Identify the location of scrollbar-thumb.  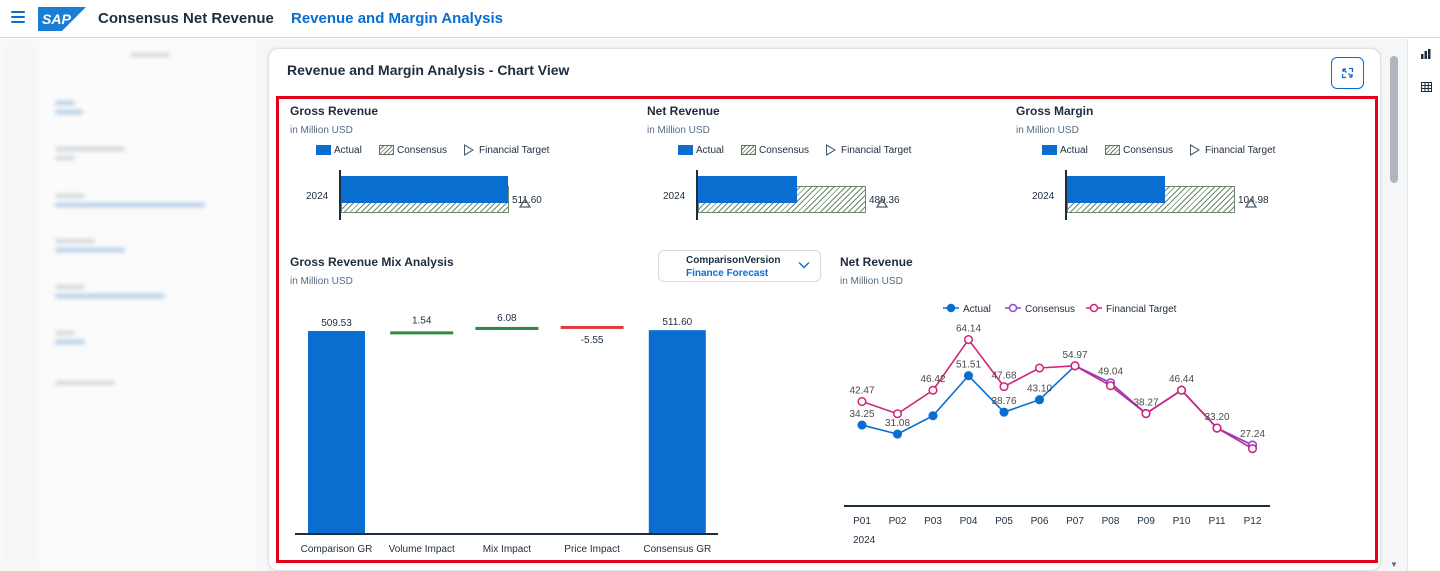
(1394, 119).